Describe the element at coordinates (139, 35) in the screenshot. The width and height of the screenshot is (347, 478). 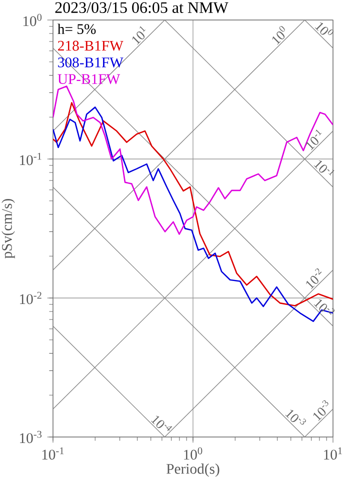
I see `annotation: 10$^{1}$` at that location.